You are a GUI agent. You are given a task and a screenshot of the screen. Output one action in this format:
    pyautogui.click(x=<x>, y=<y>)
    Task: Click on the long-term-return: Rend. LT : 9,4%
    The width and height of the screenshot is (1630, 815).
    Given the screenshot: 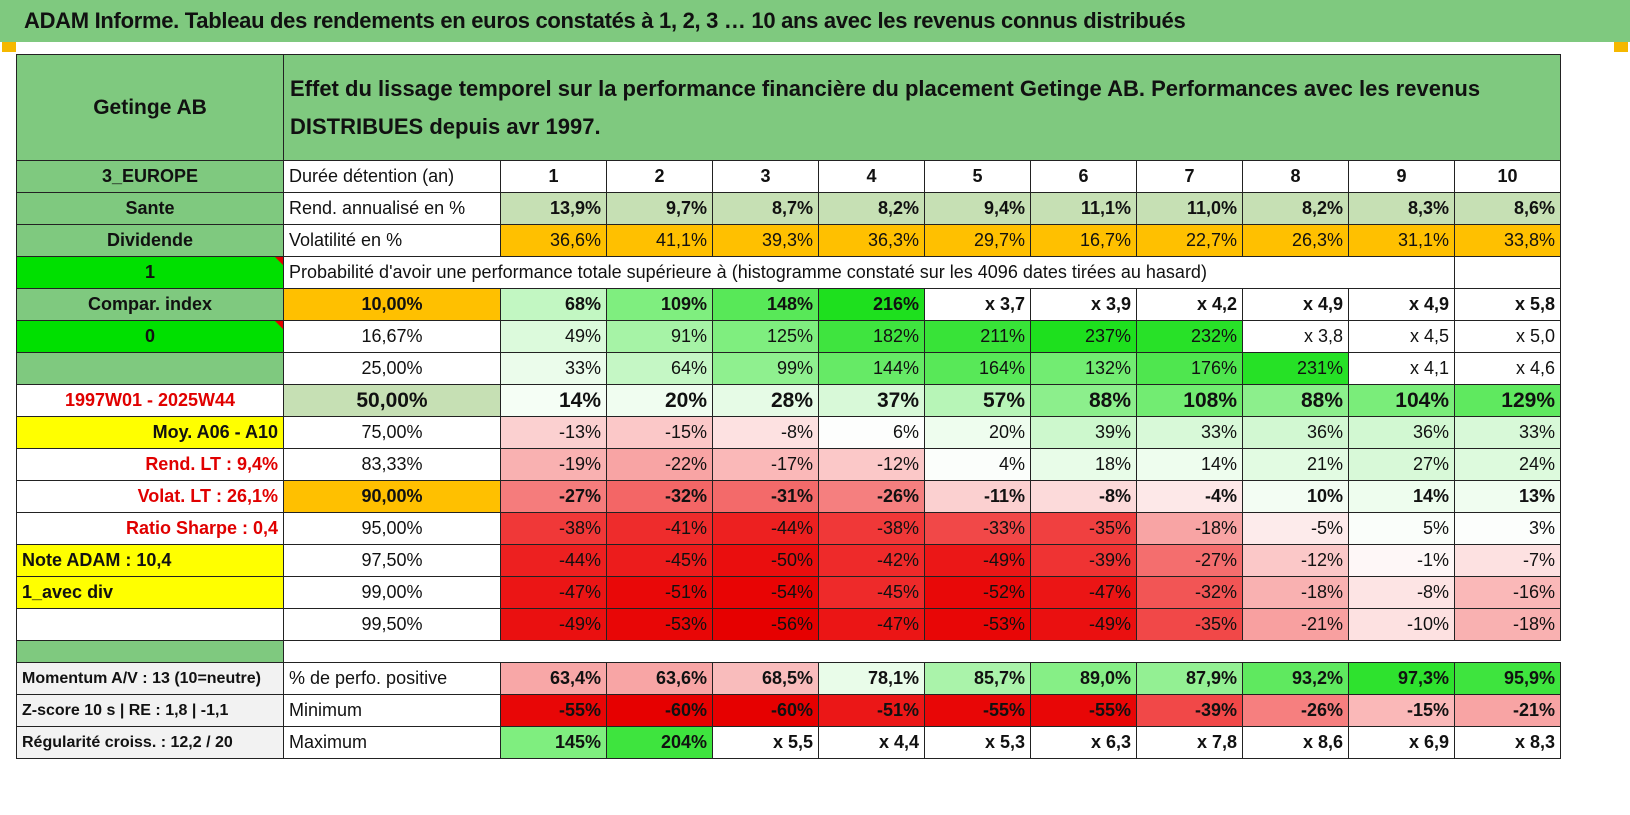 What is the action you would take?
    pyautogui.click(x=150, y=464)
    